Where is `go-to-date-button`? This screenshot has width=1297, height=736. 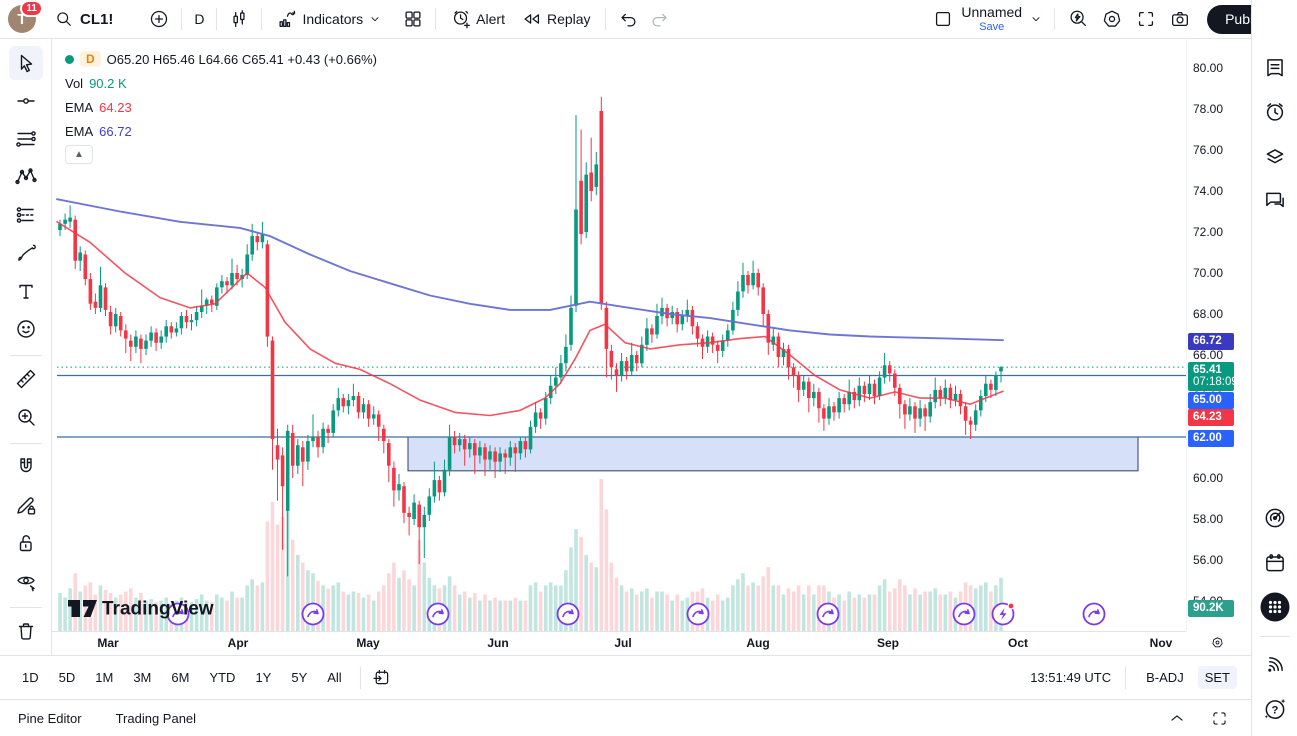
go-to-date-button is located at coordinates (382, 678).